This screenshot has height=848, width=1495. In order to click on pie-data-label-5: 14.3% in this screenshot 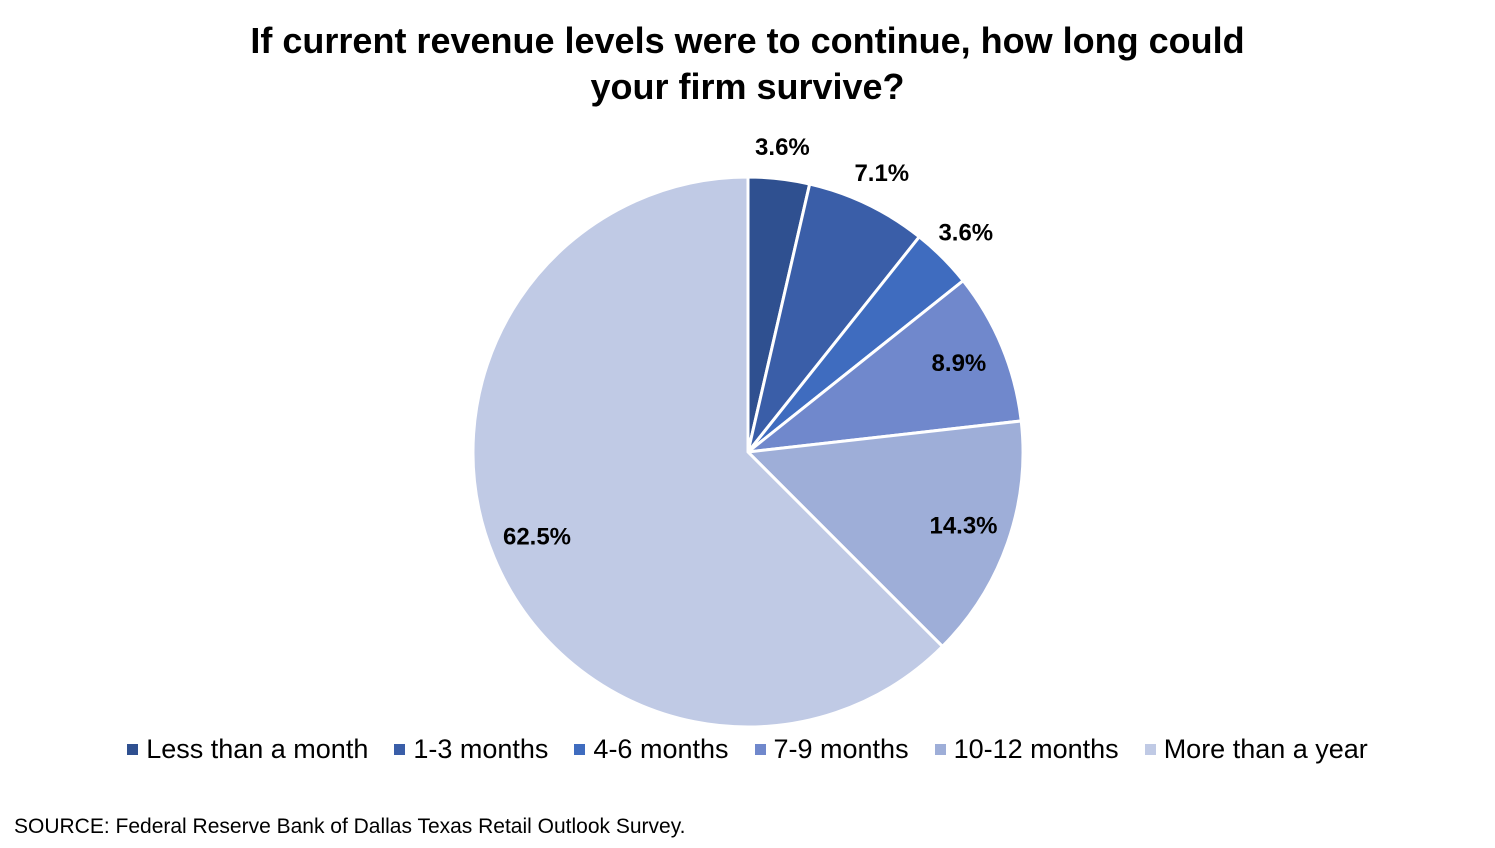, I will do `click(963, 526)`.